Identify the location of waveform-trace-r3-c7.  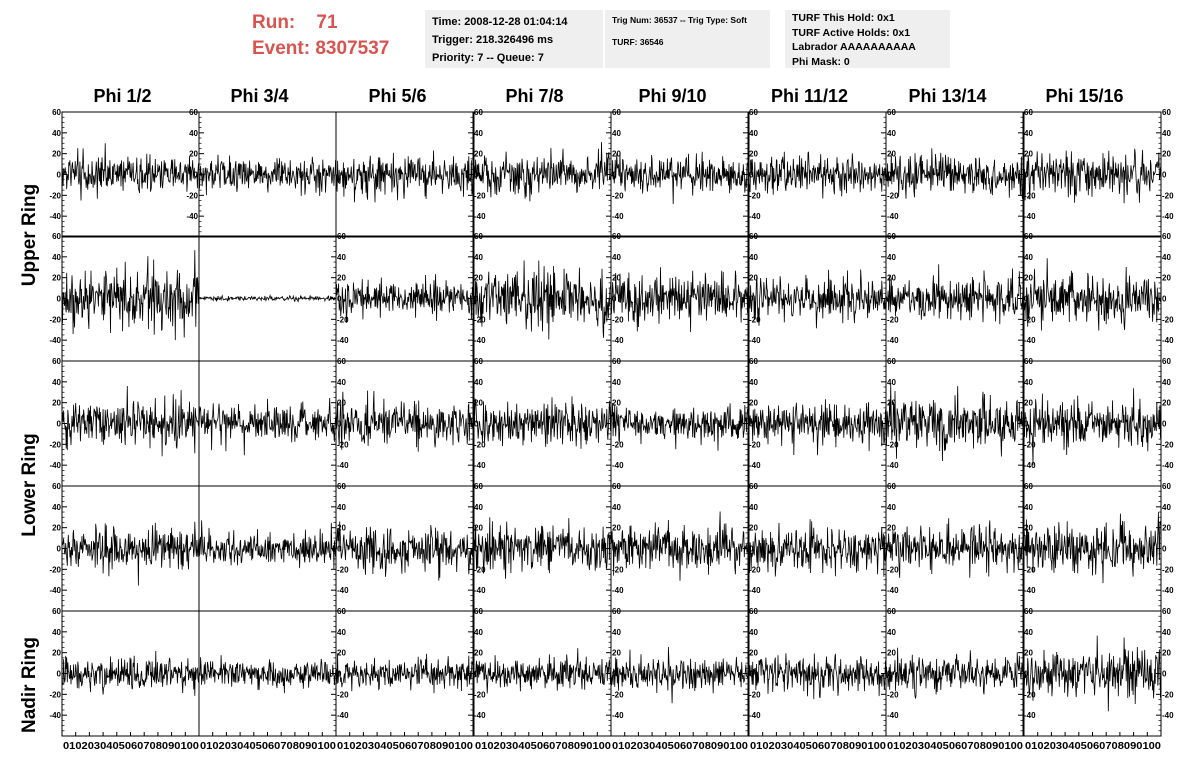
(1092, 548).